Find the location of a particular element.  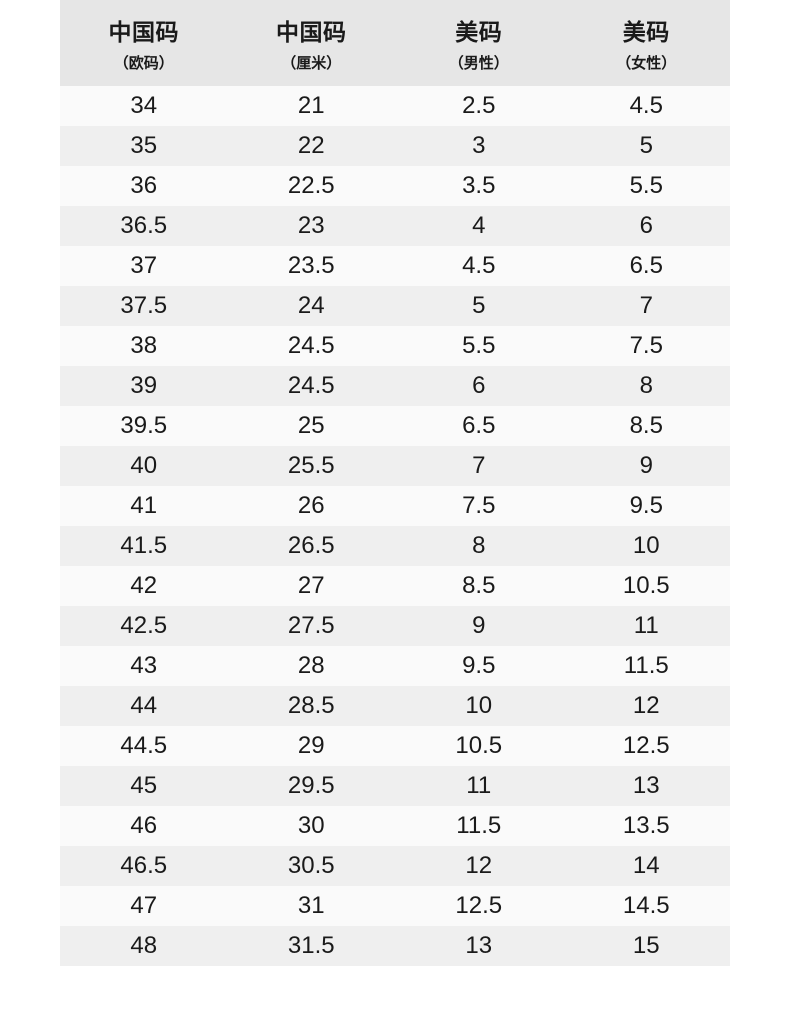

table-row: 38 24.5 5.5 7.5 is located at coordinates (395, 346).